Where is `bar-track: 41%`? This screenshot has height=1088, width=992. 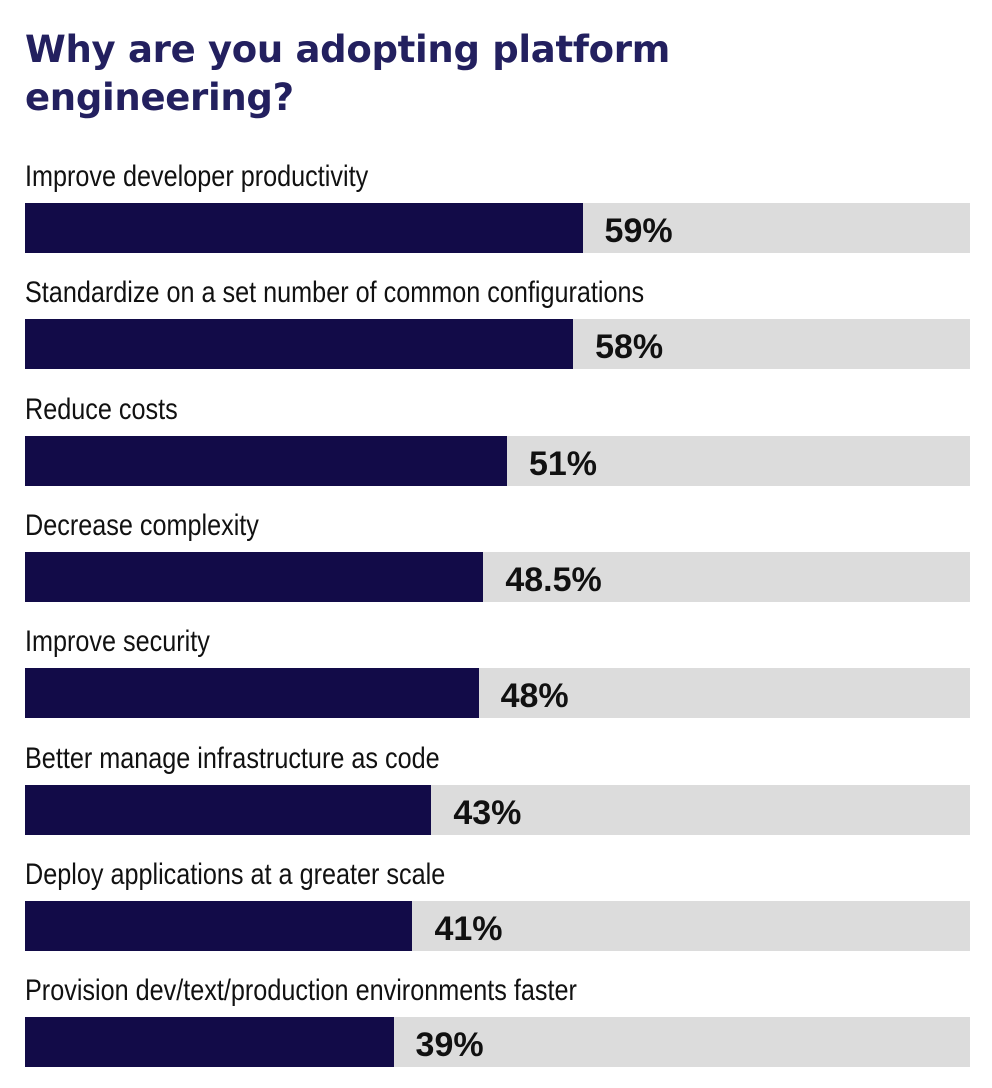
bar-track: 41% is located at coordinates (497, 925).